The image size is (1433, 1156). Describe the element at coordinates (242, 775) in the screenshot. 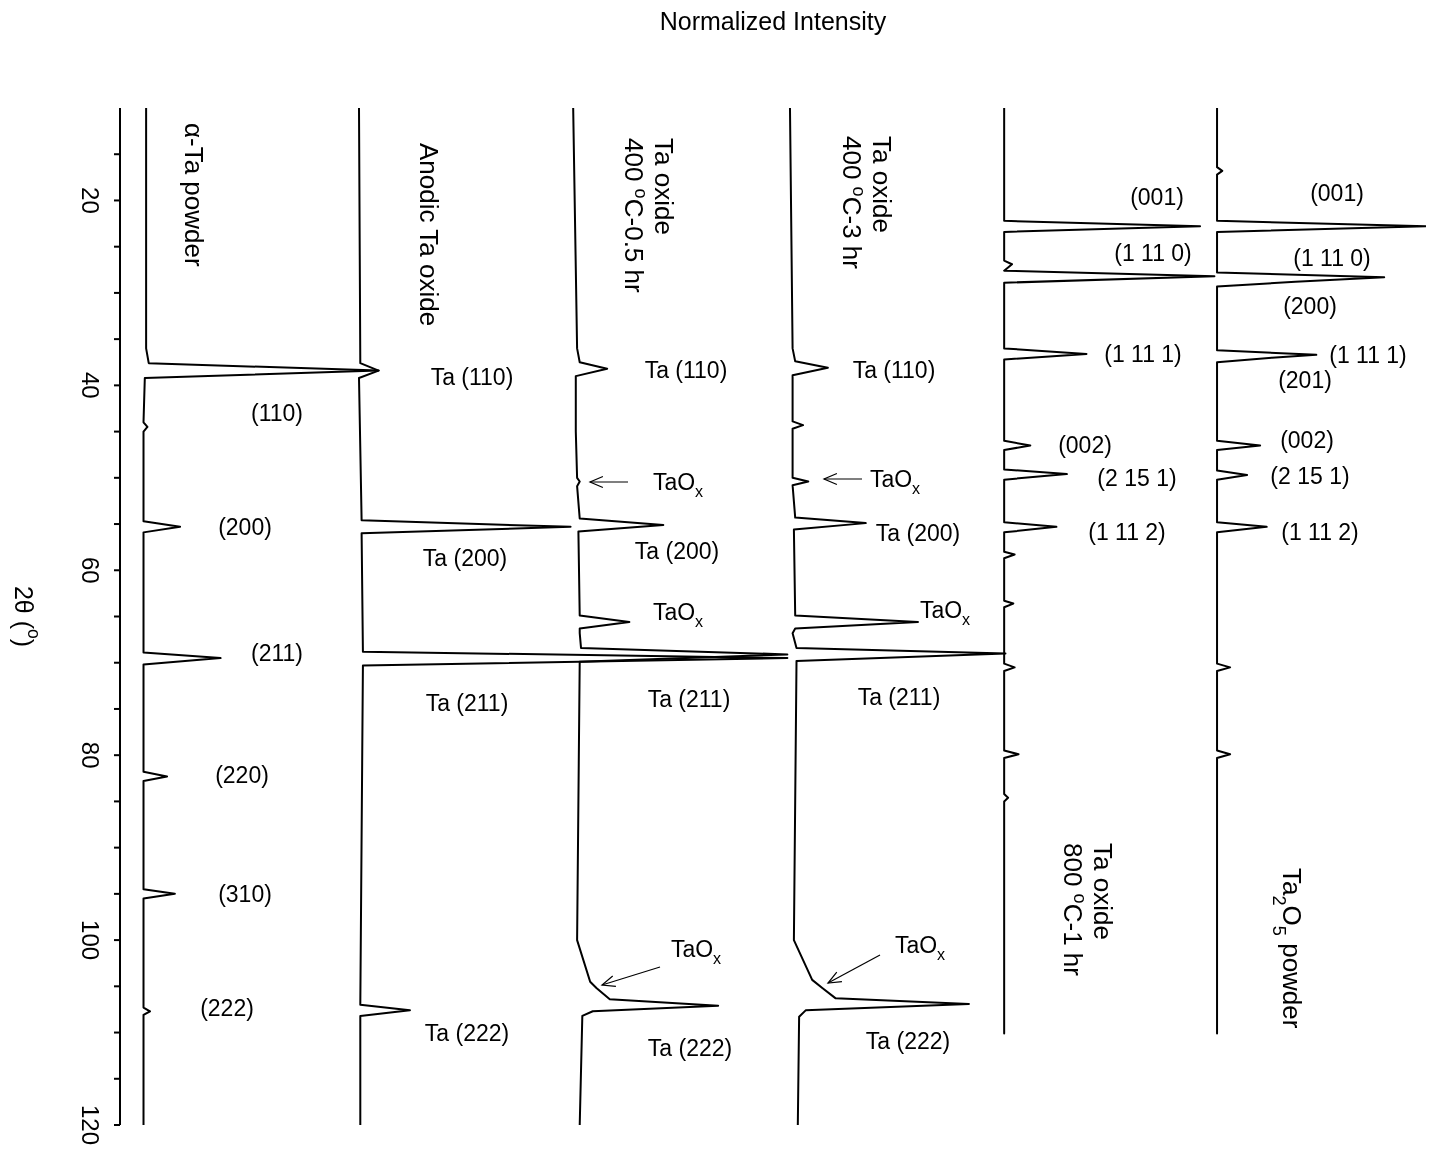

I see `annotation: (220)` at that location.